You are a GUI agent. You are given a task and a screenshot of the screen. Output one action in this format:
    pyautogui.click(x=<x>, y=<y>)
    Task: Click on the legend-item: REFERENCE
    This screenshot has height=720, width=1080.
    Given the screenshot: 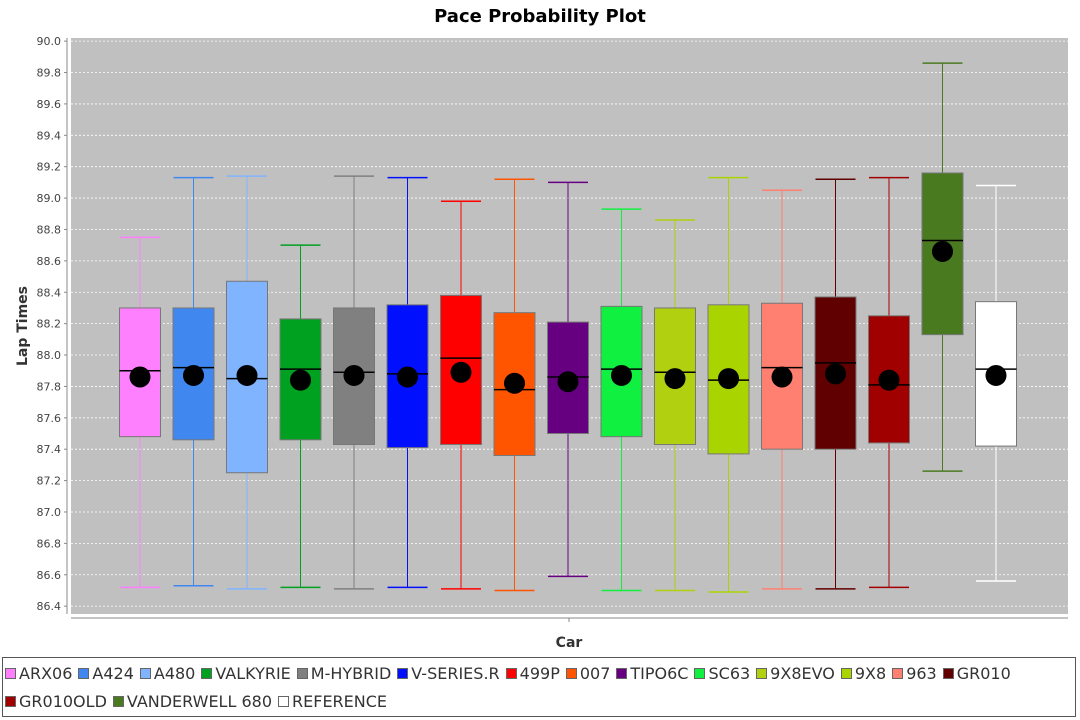 What is the action you would take?
    pyautogui.click(x=332, y=701)
    